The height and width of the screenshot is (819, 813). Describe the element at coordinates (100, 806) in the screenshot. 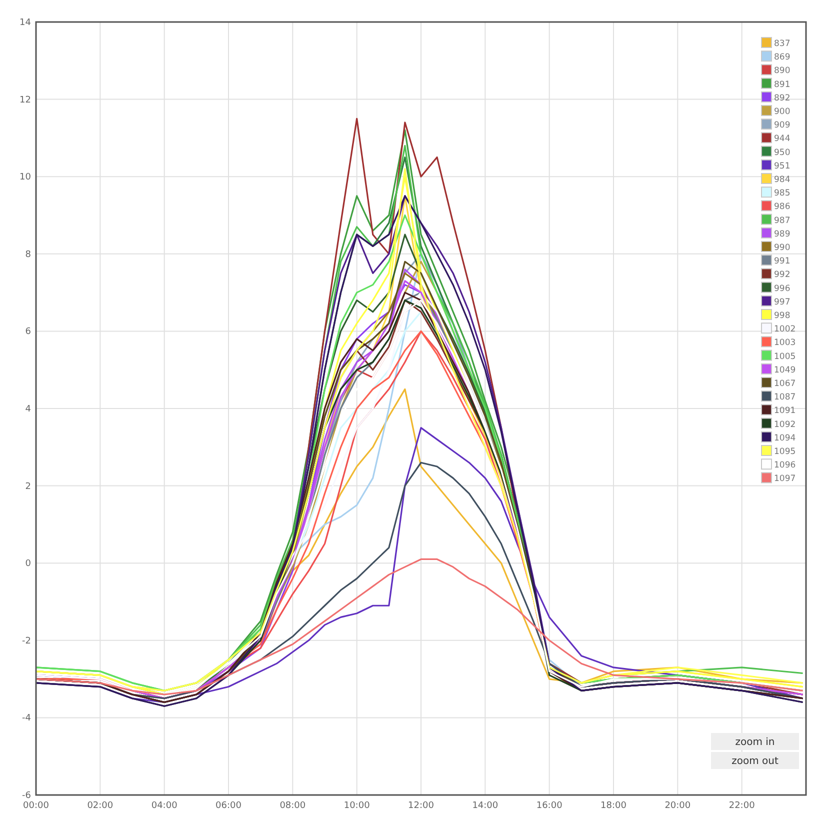

I see `x-tick-label: 02:00` at that location.